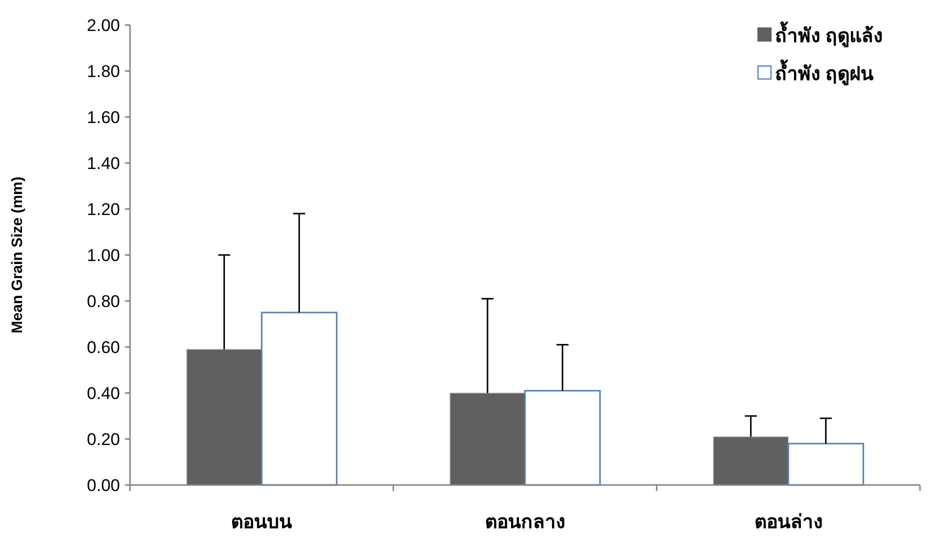  I want to click on x-tick-label: ตอนล่าง, so click(788, 522).